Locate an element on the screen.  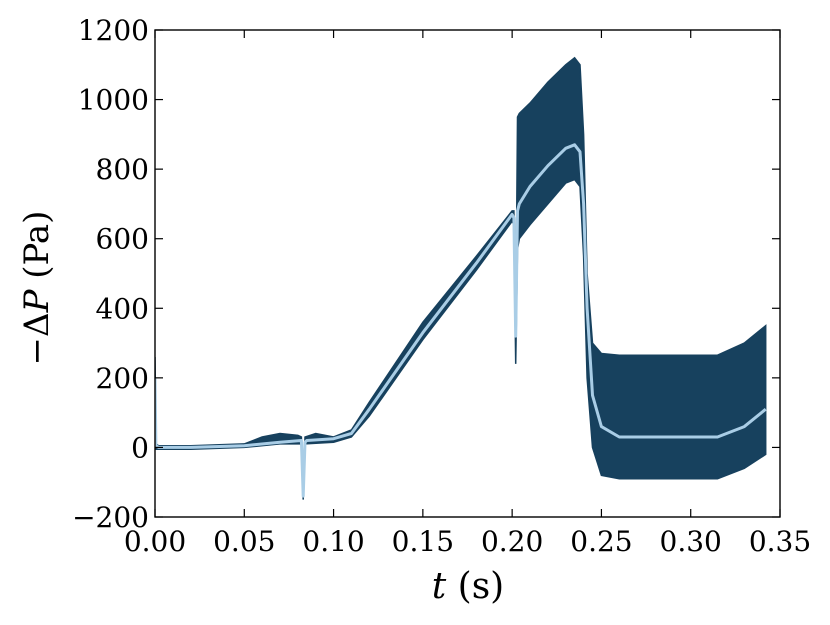
x-axis-label-var: t is located at coordinates (439, 586).